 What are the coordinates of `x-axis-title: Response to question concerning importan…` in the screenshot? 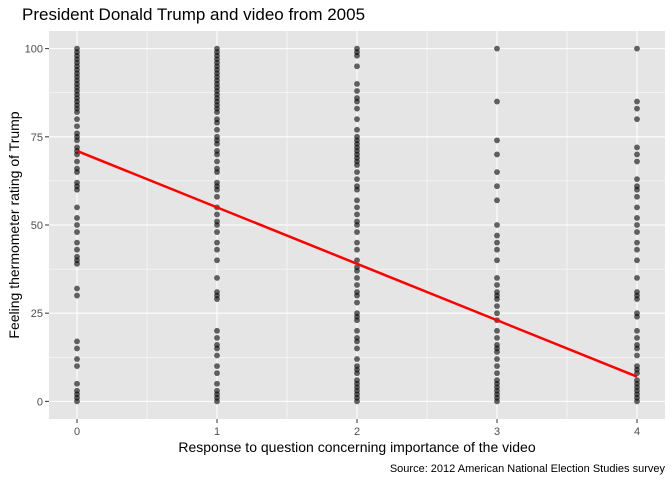 It's located at (356, 447).